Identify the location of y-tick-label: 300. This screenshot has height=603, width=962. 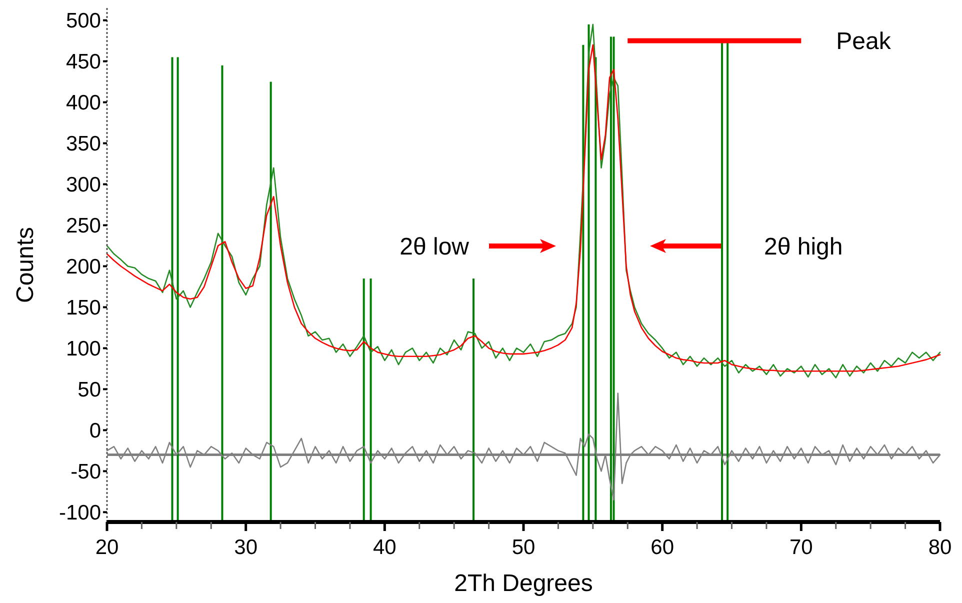
(83, 185).